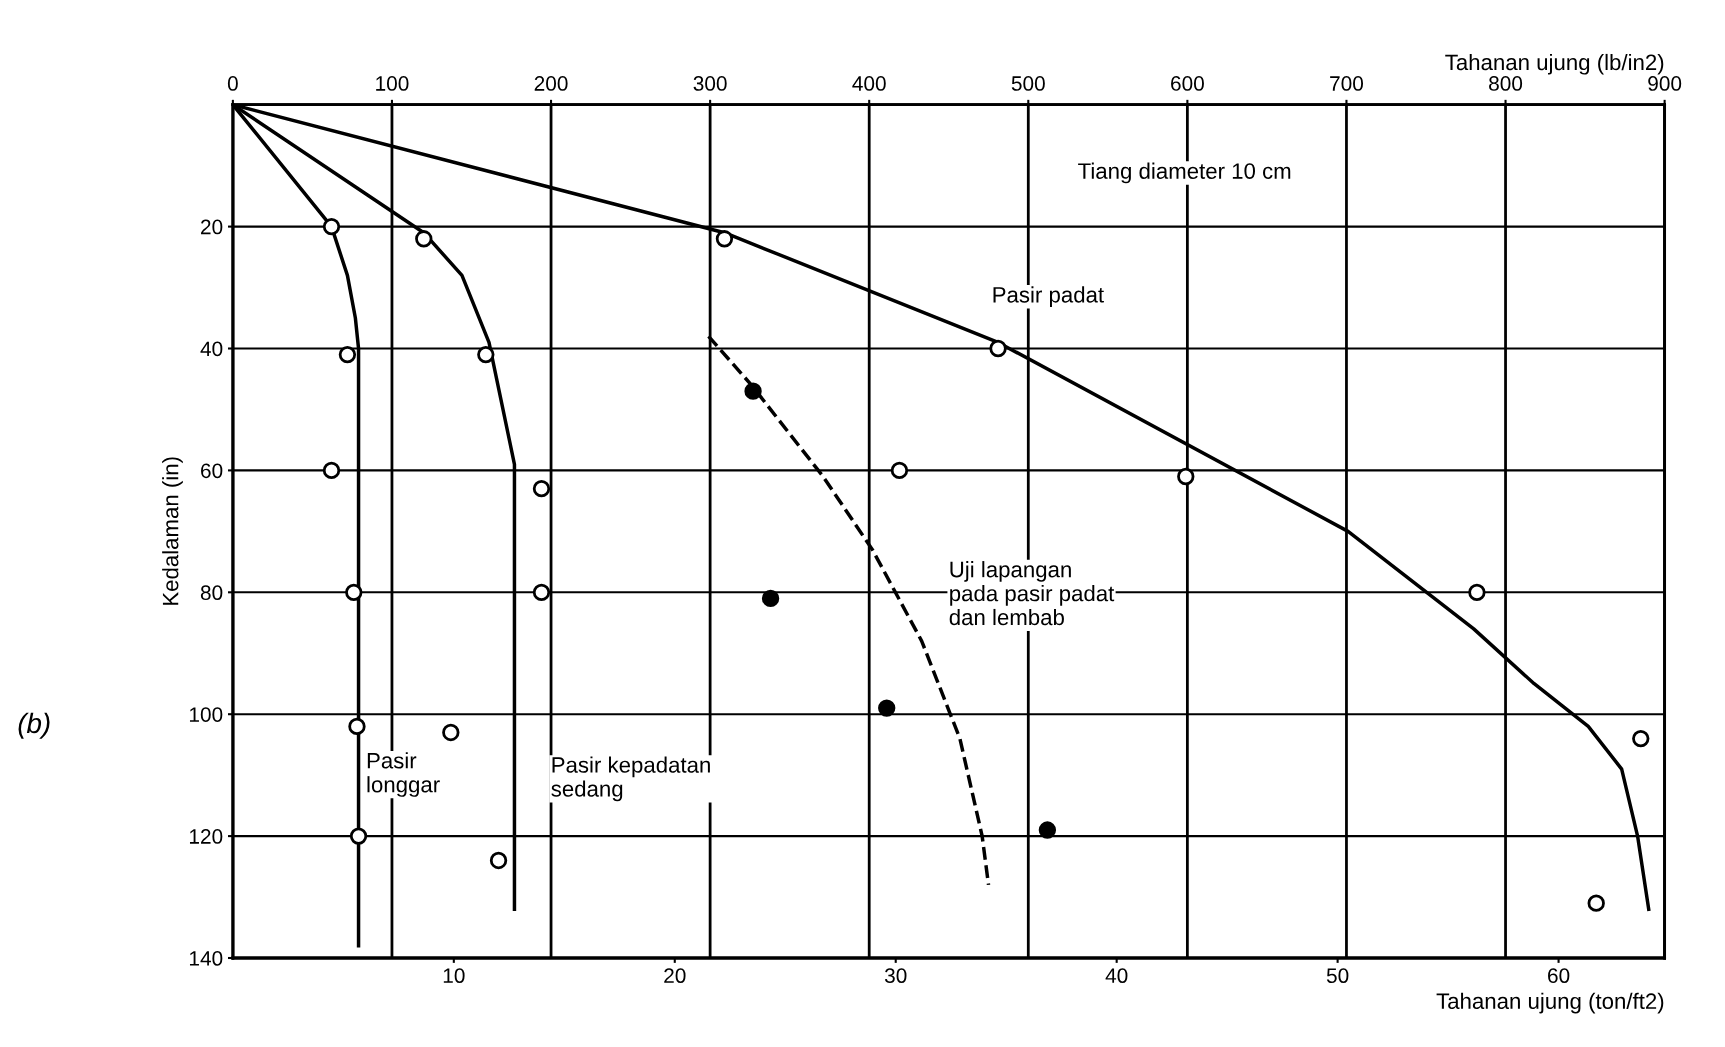  Describe the element at coordinates (403, 774) in the screenshot. I see `annotation: Pasir longgar` at that location.